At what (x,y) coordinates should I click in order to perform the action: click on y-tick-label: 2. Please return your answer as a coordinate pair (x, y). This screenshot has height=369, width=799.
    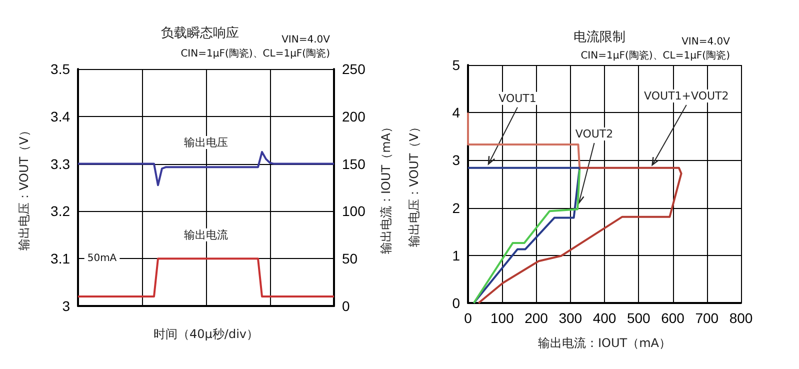
    Looking at the image, I should click on (456, 208).